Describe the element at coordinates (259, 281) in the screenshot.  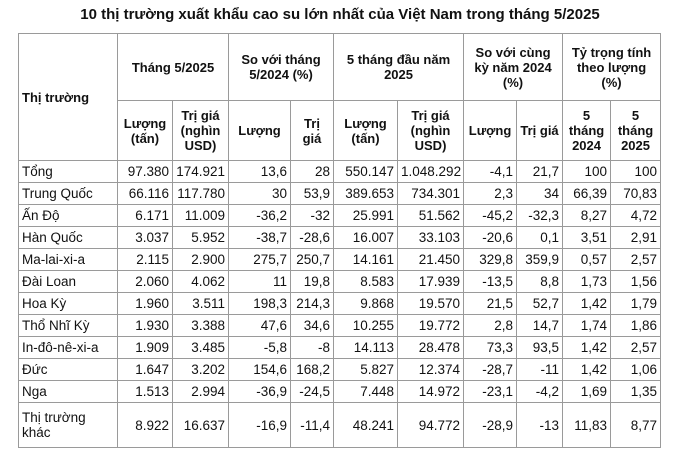
I see `value-cell: 11` at that location.